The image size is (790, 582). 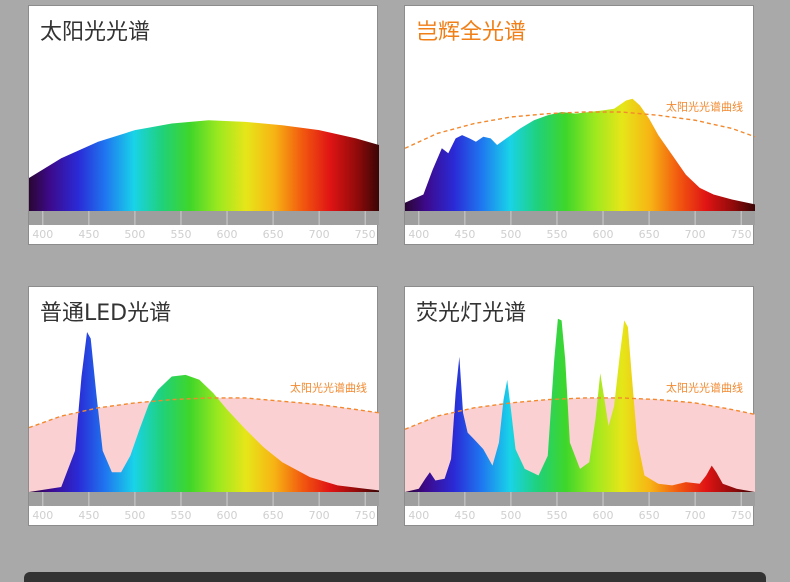 What do you see at coordinates (95, 32) in the screenshot?
I see `panel-title: 太阳光光谱` at bounding box center [95, 32].